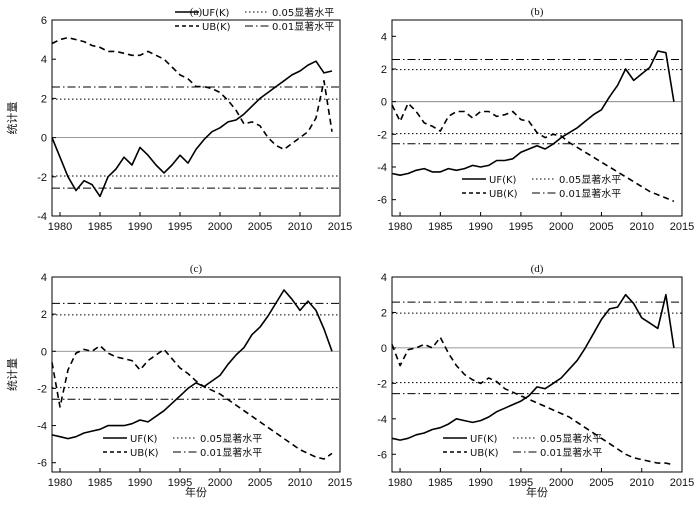 This screenshot has height=512, width=700. I want to click on panel-label: (d), so click(537, 269).